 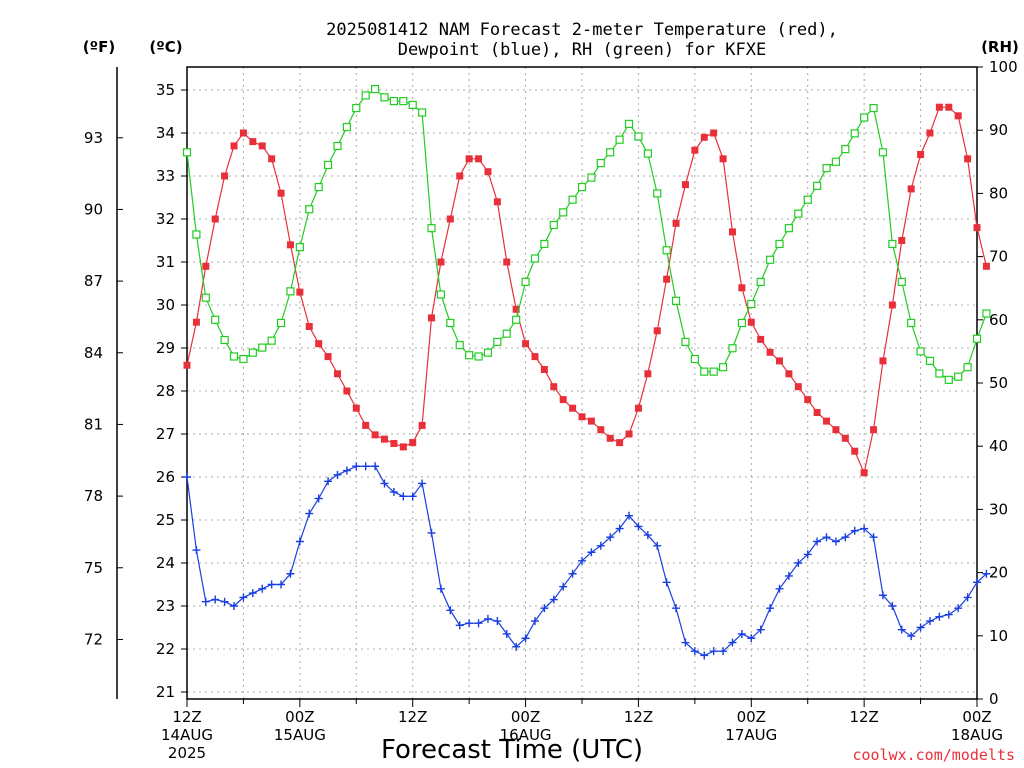 I want to click on celsius-tick-label: 23, so click(x=165, y=606).